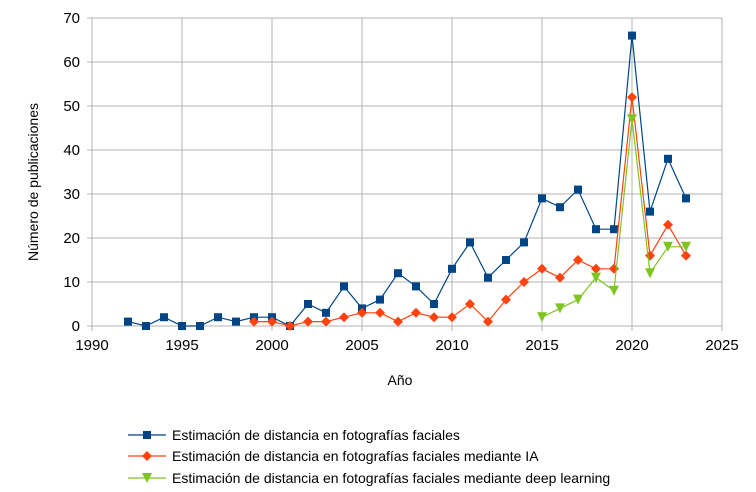 The image size is (756, 492). Describe the element at coordinates (71, 150) in the screenshot. I see `y-tick-label: 40` at that location.